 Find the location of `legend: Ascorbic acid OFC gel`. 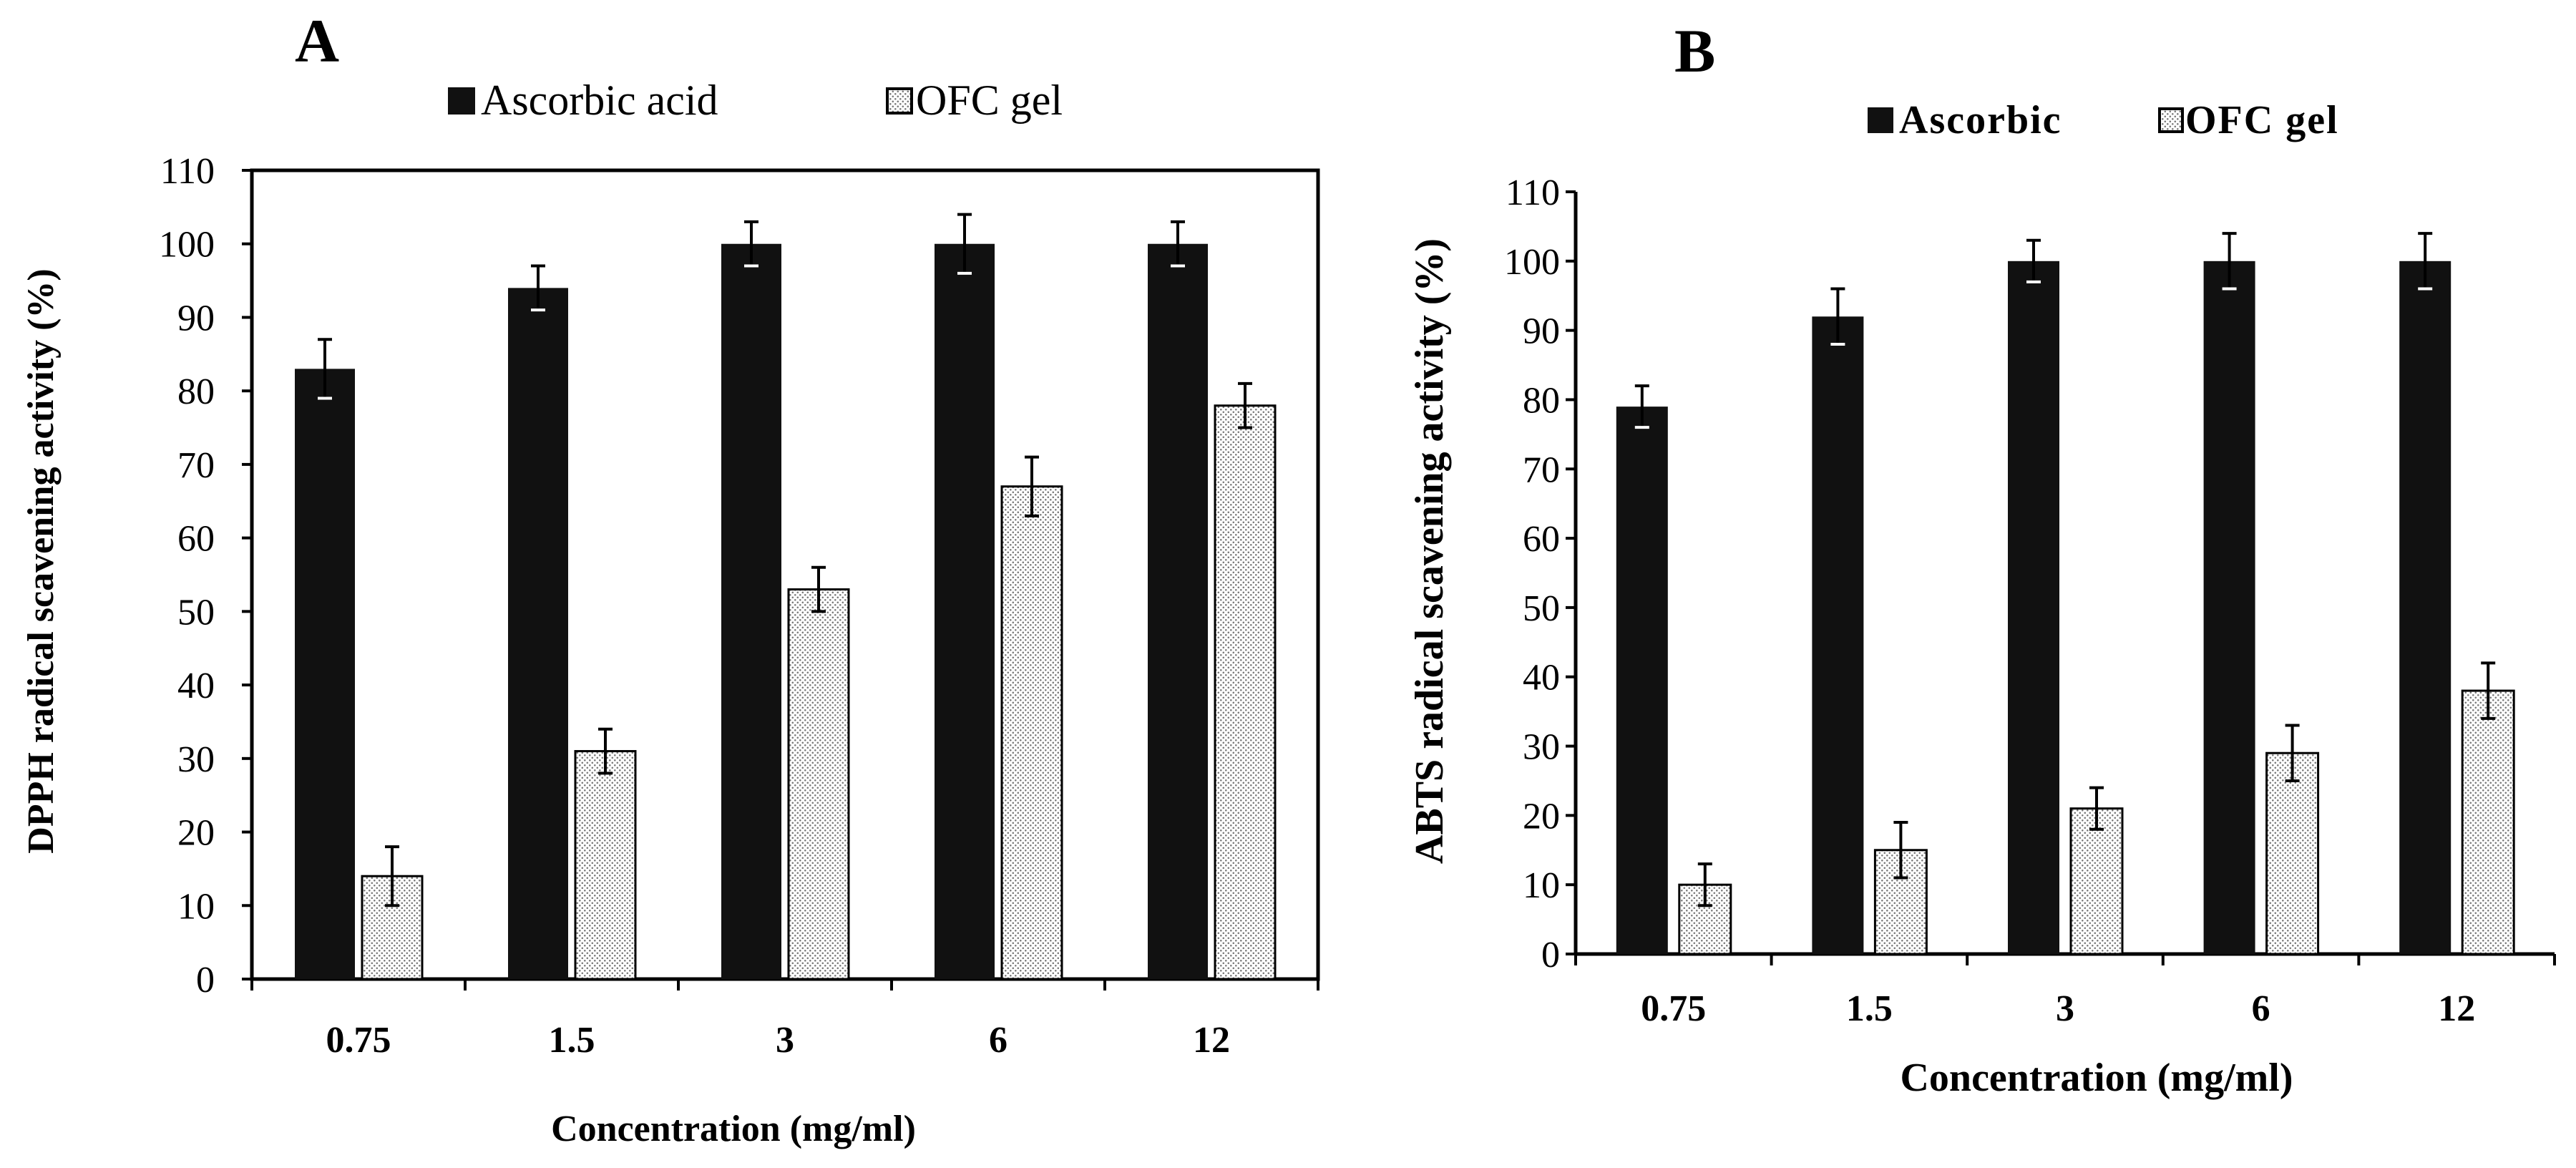

legend: Ascorbic acid OFC gel is located at coordinates (755, 101).